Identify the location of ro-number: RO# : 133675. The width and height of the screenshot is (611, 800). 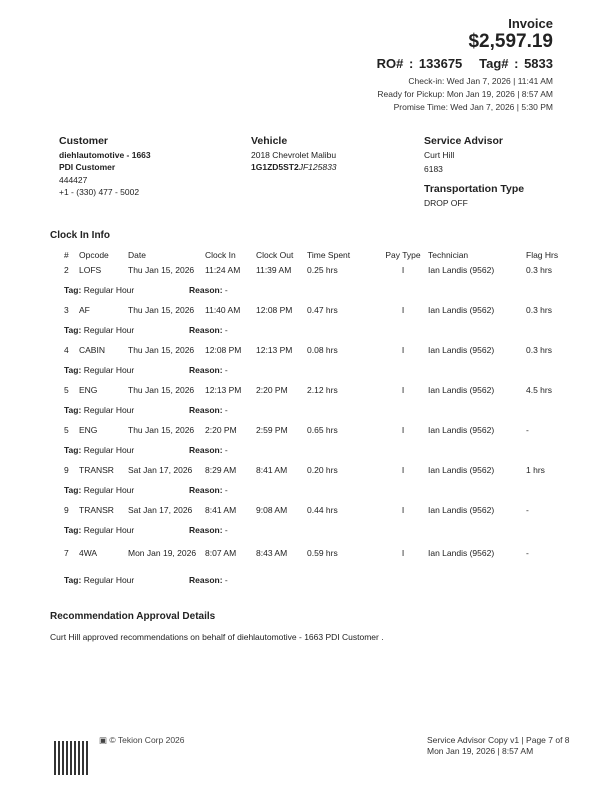
(419, 63).